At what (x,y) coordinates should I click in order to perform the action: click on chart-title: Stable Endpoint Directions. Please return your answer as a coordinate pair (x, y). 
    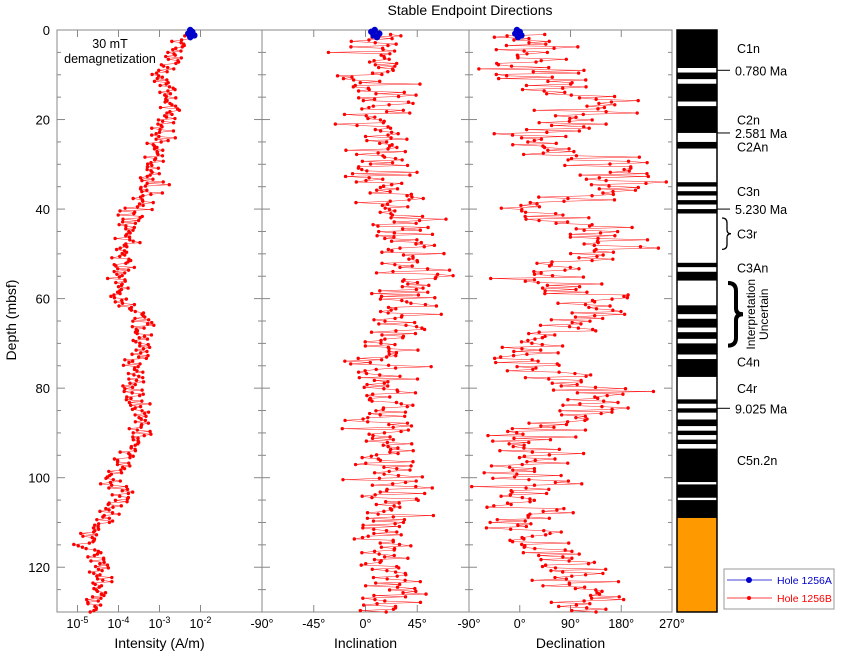
    Looking at the image, I should click on (470, 10).